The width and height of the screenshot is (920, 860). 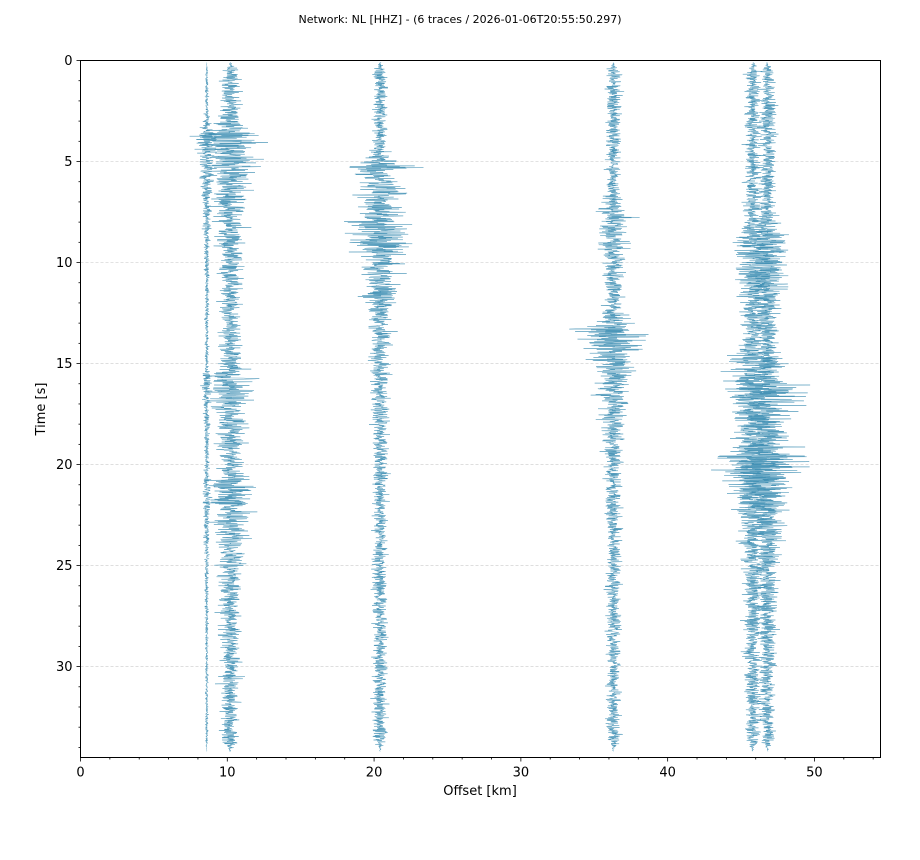 What do you see at coordinates (68, 61) in the screenshot?
I see `y-tick-label: 0` at bounding box center [68, 61].